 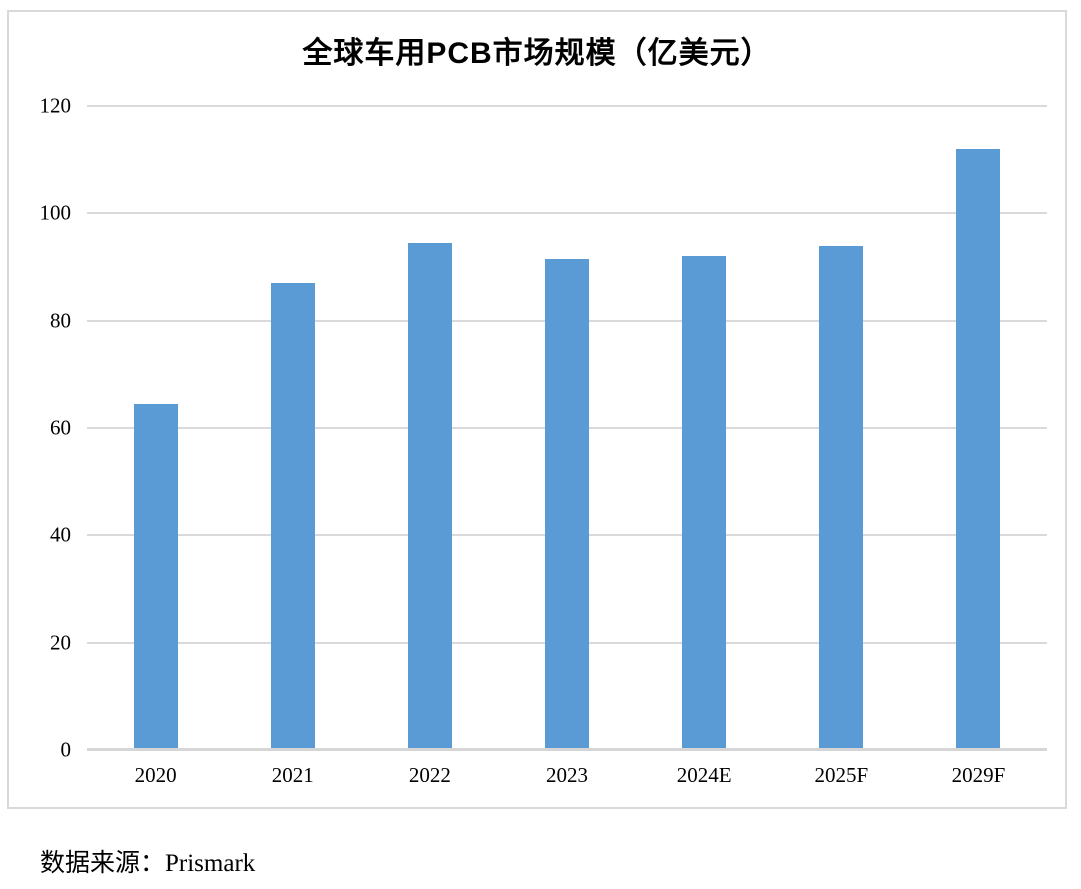 What do you see at coordinates (60, 320) in the screenshot?
I see `y-tick-label: 80` at bounding box center [60, 320].